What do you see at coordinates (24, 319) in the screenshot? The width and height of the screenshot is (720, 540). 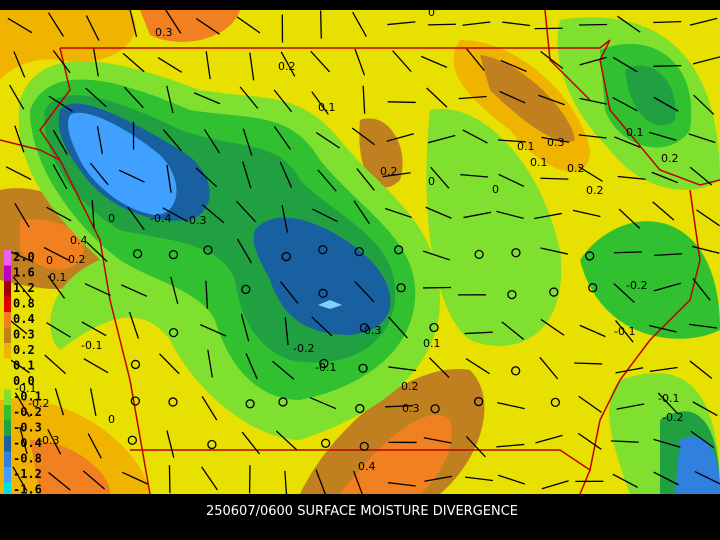 I see `legend-label: 0.4` at bounding box center [24, 319].